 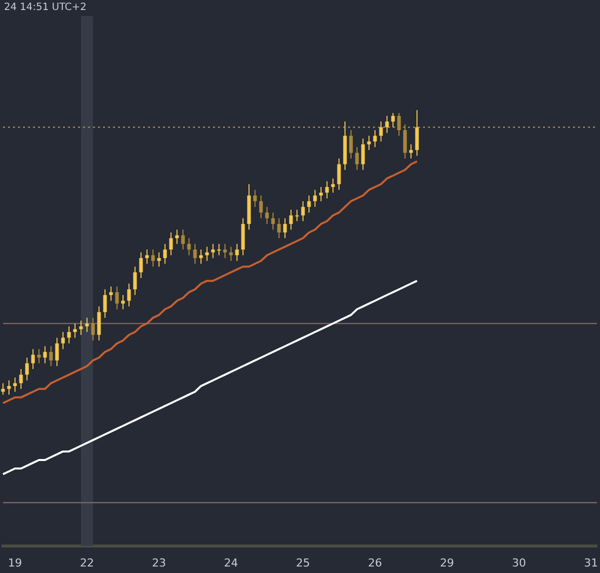 What do you see at coordinates (375, 563) in the screenshot?
I see `x-tick-label: 26` at bounding box center [375, 563].